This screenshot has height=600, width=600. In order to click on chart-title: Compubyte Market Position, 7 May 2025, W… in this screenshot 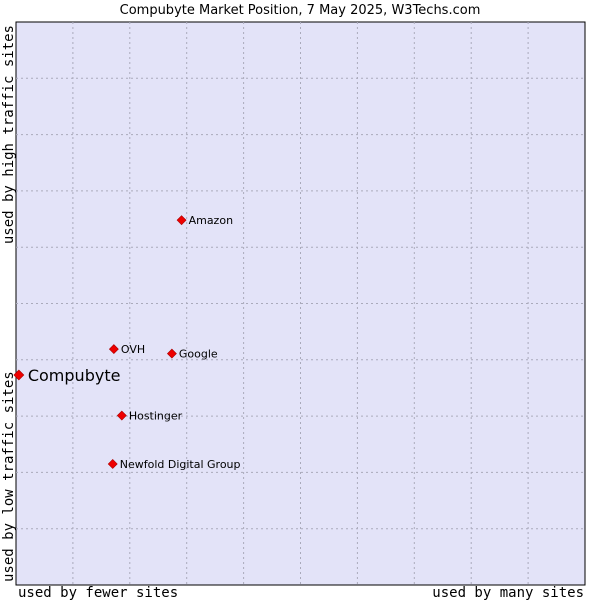, I will do `click(300, 10)`.